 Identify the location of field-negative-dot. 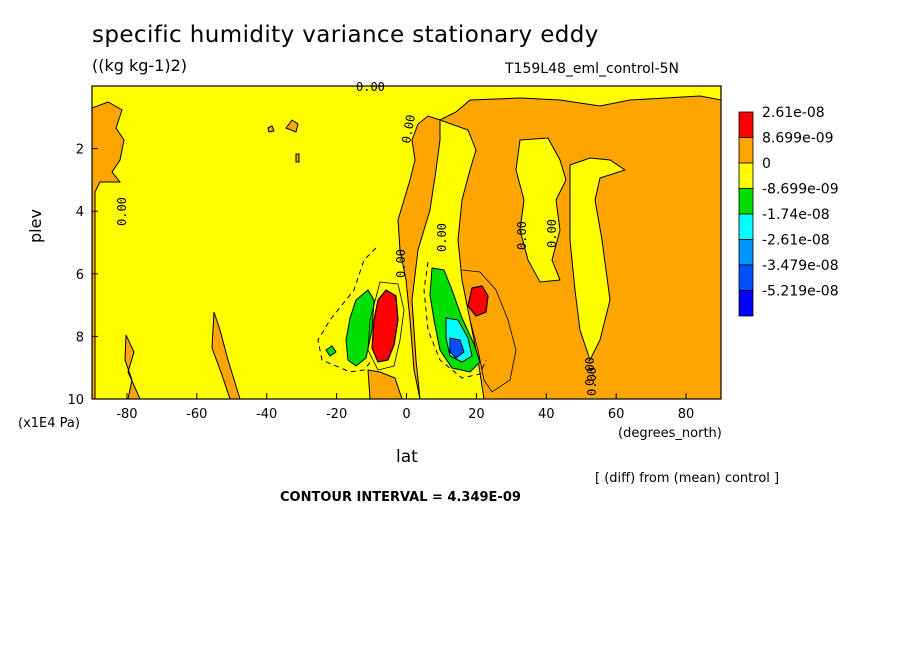
(331, 351).